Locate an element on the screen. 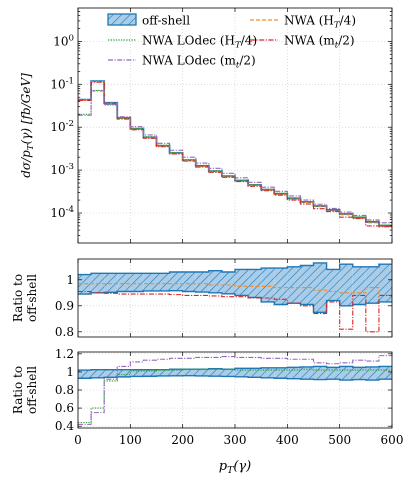  y-tick-label: 0.6 is located at coordinates (64, 408).